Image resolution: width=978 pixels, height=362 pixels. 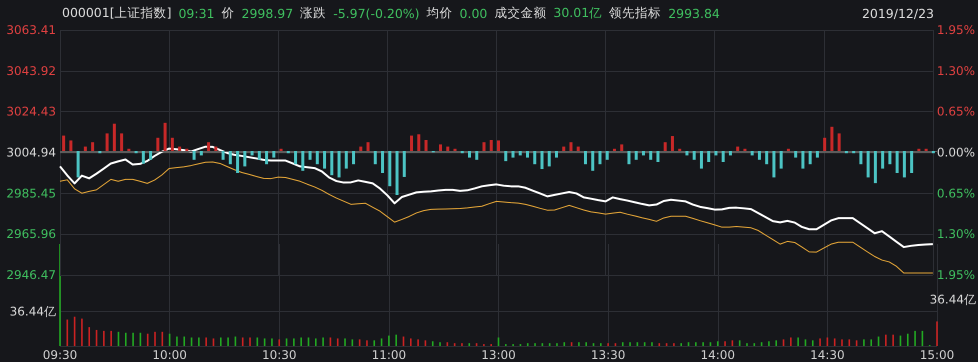 I want to click on text: -5.97(-0.20%), so click(x=376, y=13).